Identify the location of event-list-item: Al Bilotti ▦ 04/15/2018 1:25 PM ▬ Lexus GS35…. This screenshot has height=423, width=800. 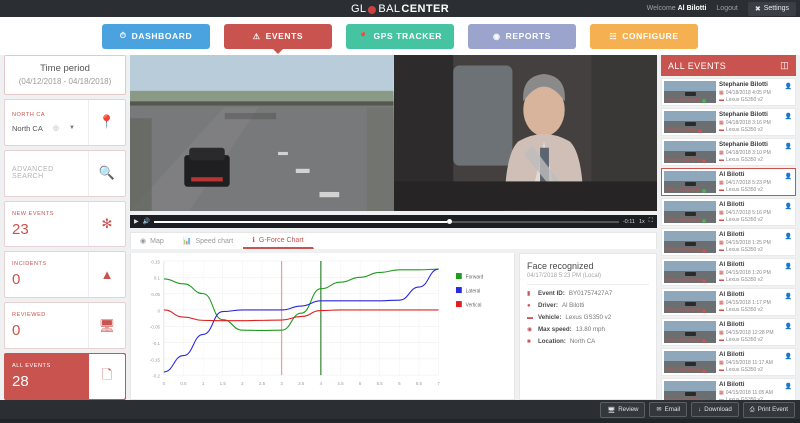
(728, 242).